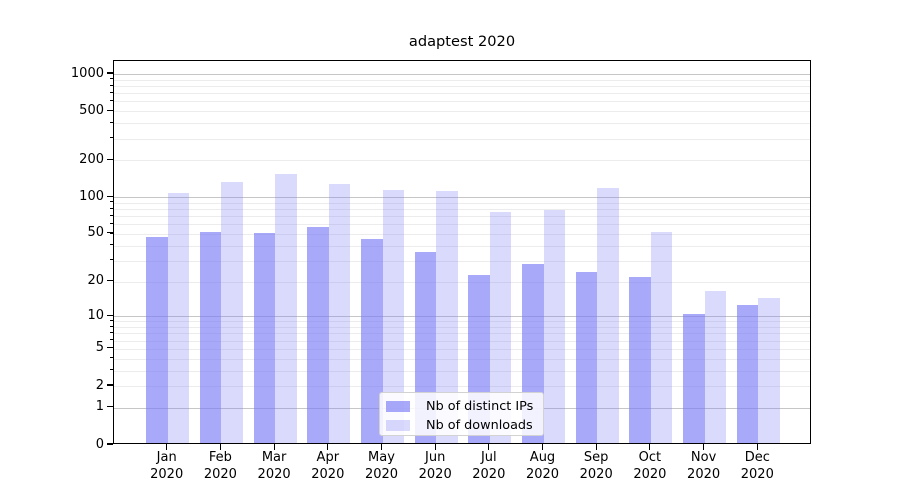  What do you see at coordinates (596, 447) in the screenshot?
I see `xtick-mark-sep` at bounding box center [596, 447].